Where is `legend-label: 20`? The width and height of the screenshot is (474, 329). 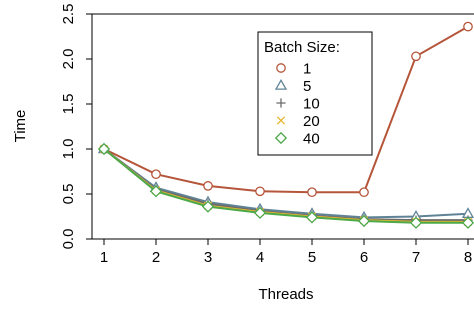 legend-label: 20 is located at coordinates (311, 121).